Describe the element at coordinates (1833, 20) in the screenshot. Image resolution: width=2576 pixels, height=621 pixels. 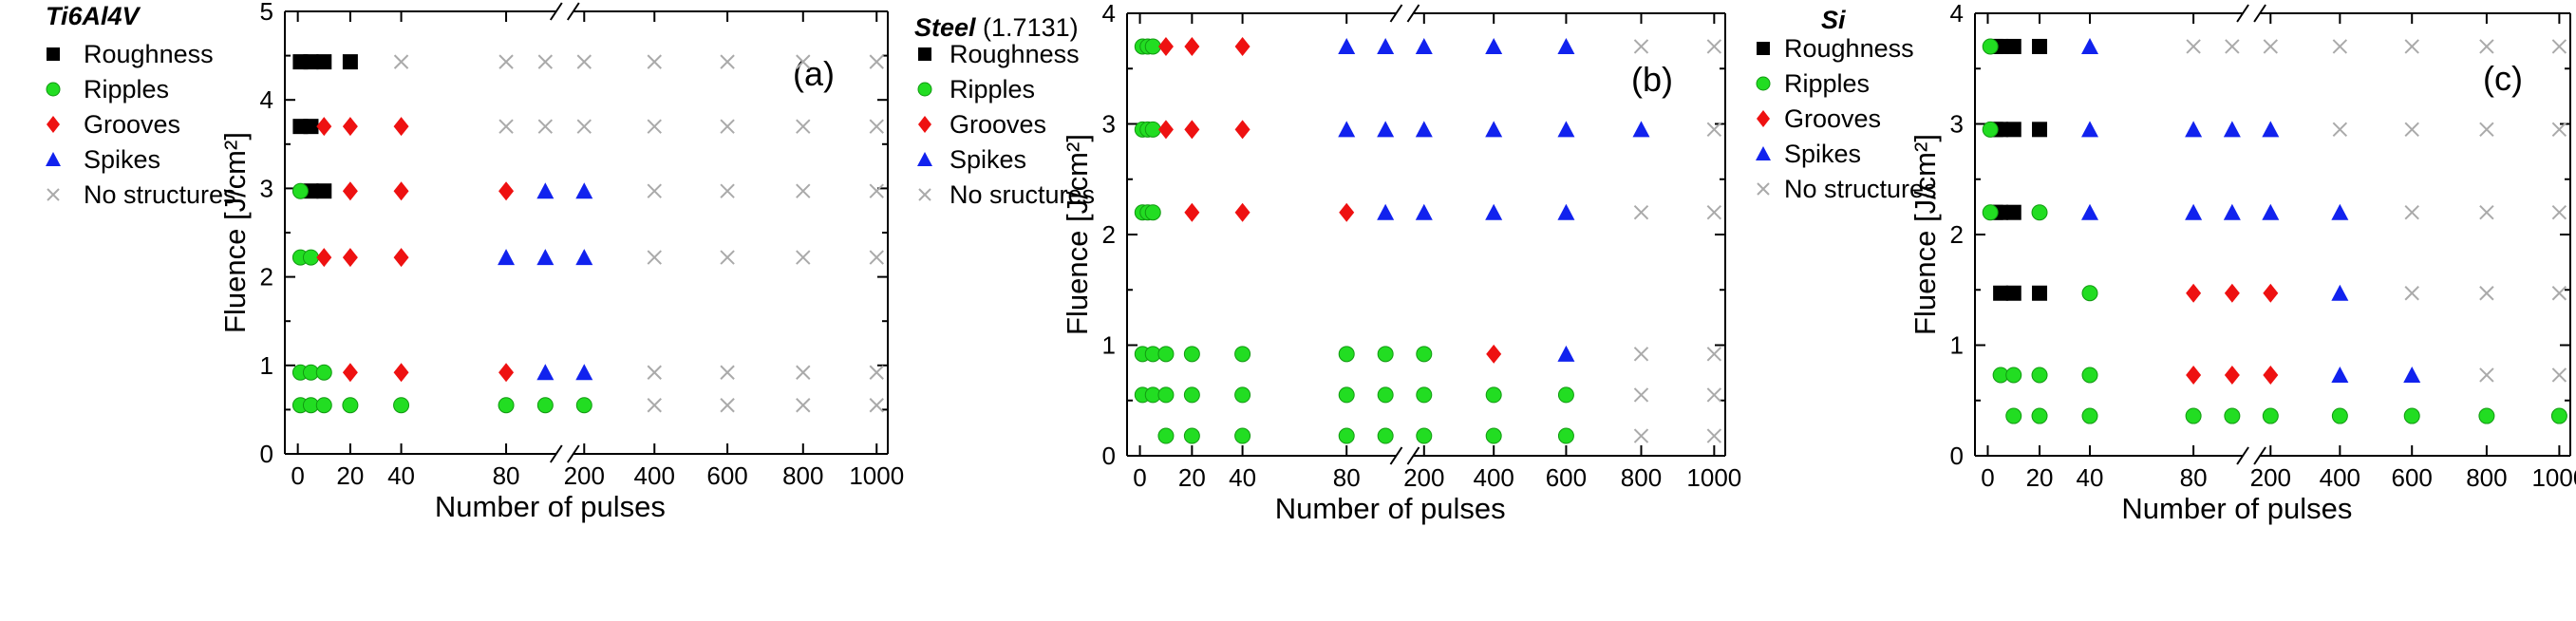
I see `panel-title-material: Si` at that location.